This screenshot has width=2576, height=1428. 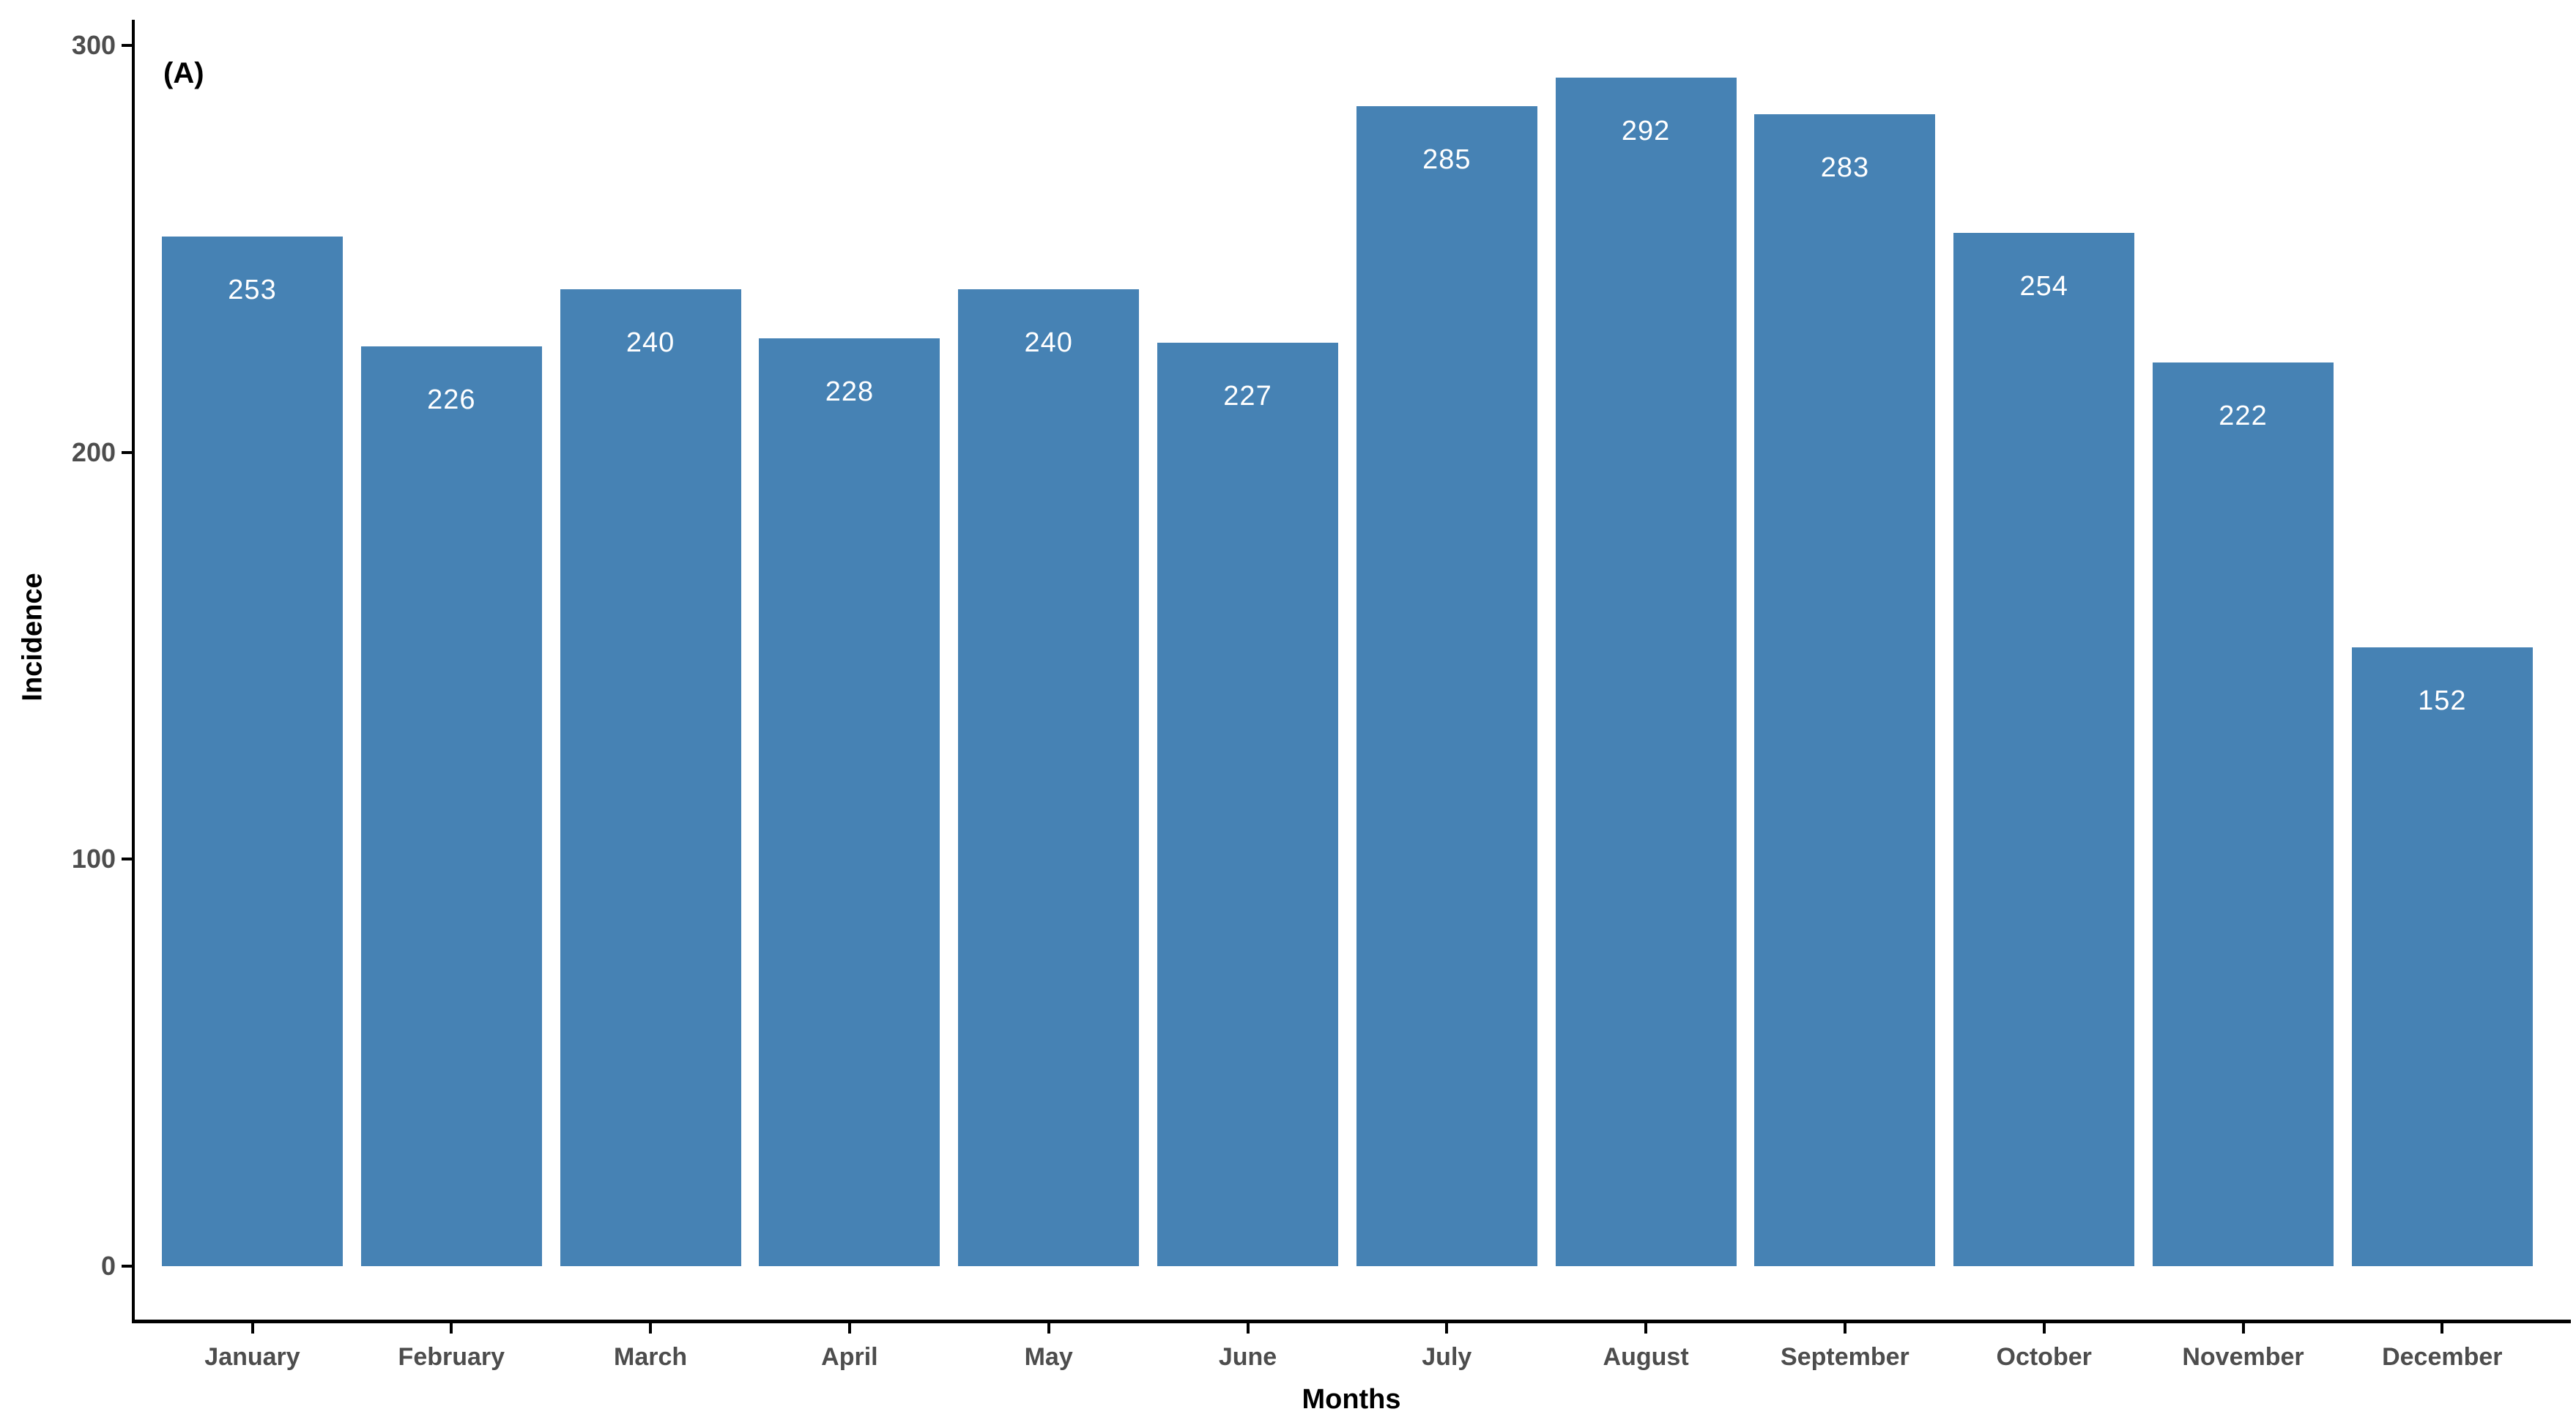 I want to click on bar-april: 228, so click(x=849, y=802).